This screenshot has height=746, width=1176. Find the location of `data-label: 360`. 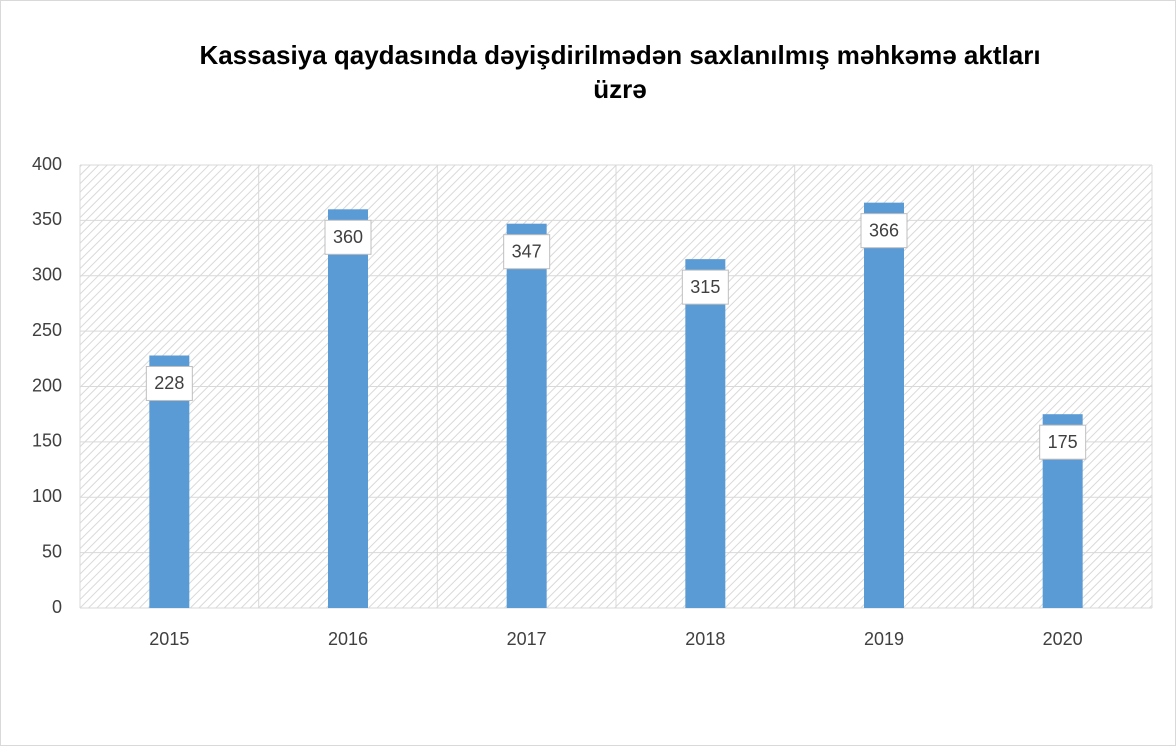

data-label: 360 is located at coordinates (348, 237).